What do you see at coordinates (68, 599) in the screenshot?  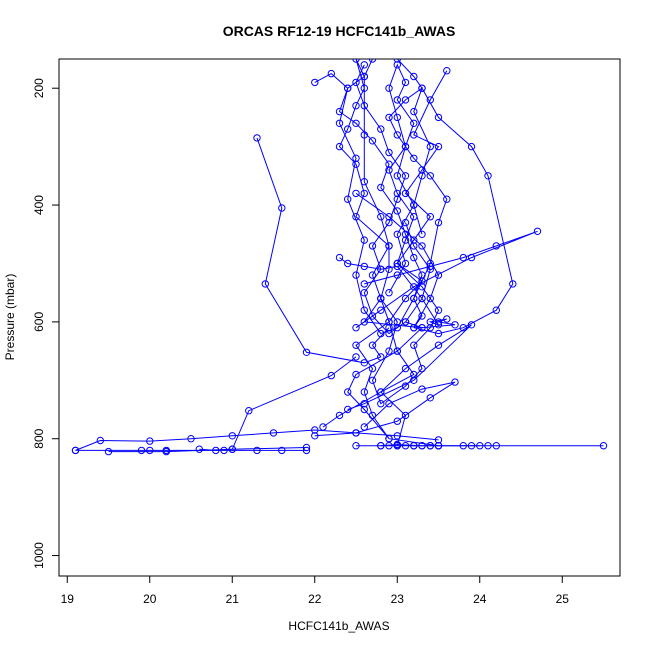 I see `x-tick-label: 19` at bounding box center [68, 599].